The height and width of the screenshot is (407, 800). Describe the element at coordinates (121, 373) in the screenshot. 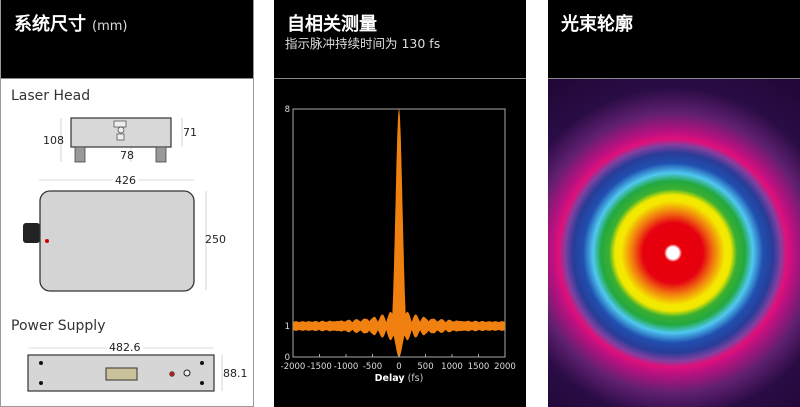

I see `power-supply-front` at that location.